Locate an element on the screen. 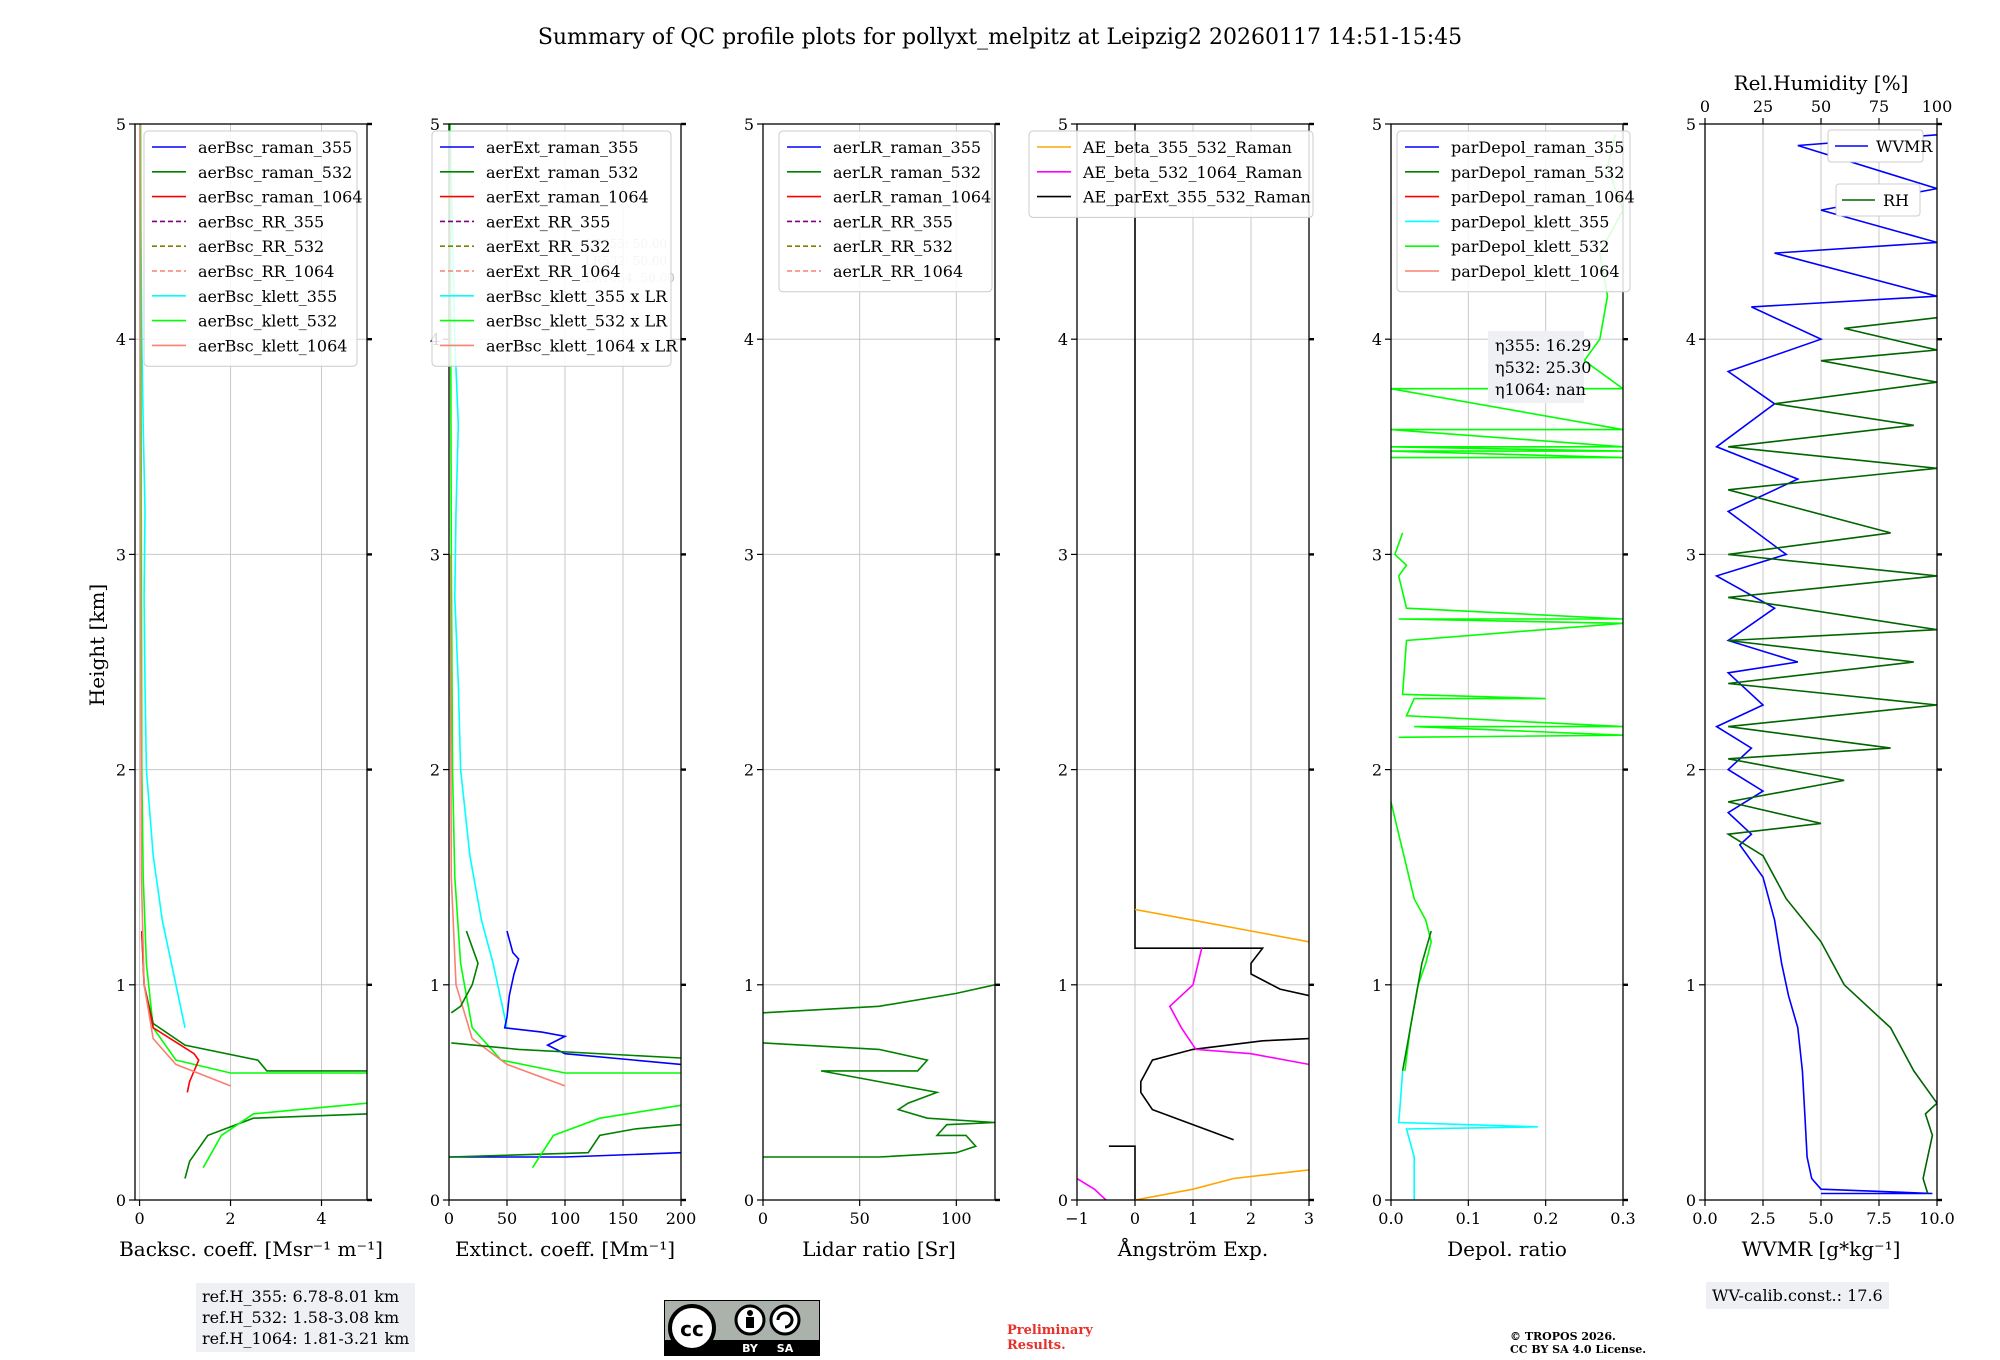  x-axis-label: Extinct. coeff. [Mm⁻¹] is located at coordinates (565, 1249).